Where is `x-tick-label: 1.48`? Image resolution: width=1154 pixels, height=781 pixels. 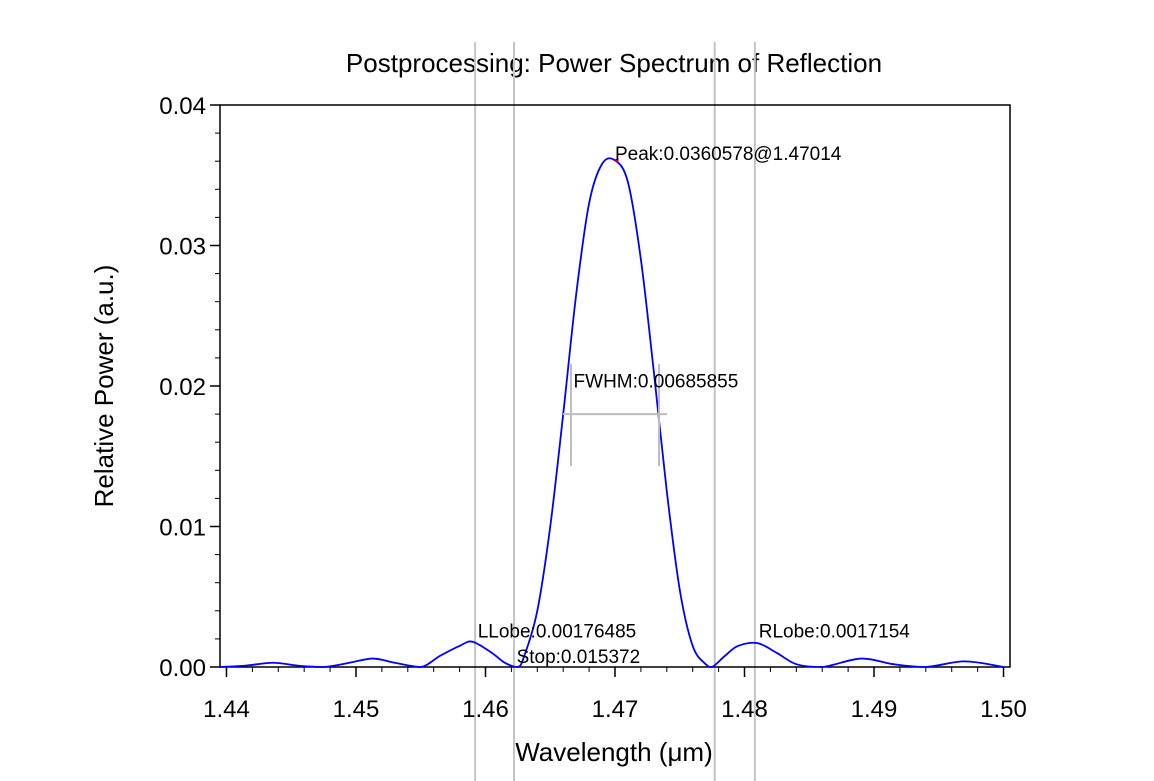 x-tick-label: 1.48 is located at coordinates (744, 709).